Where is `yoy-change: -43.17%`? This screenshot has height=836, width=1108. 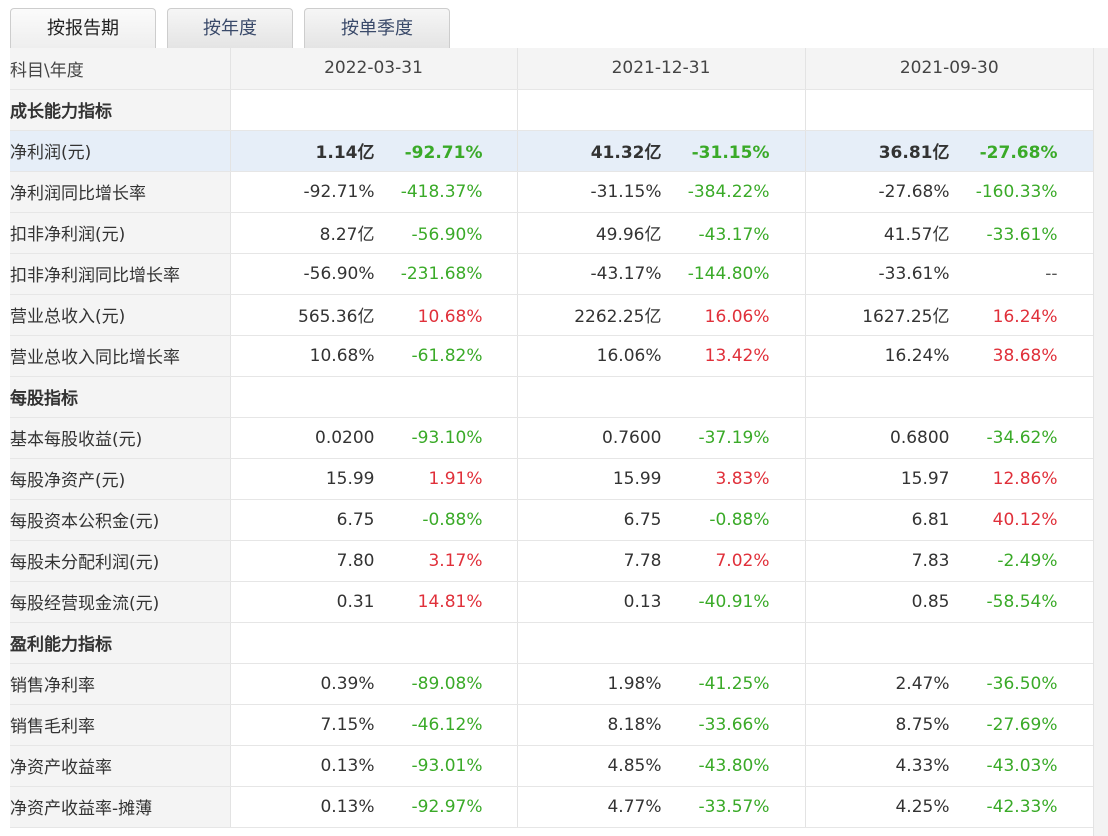 yoy-change: -43.17% is located at coordinates (734, 235).